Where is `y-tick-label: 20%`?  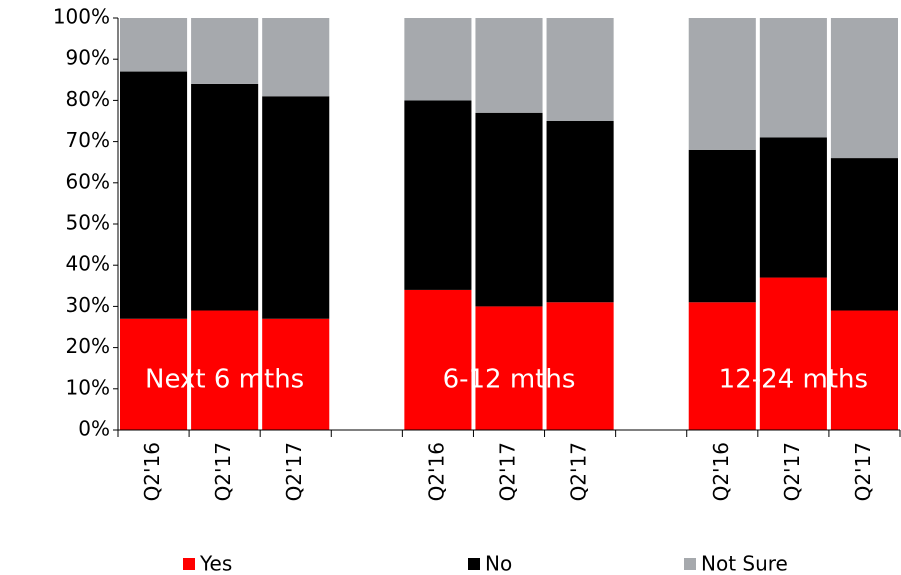 y-tick-label: 20% is located at coordinates (88, 346).